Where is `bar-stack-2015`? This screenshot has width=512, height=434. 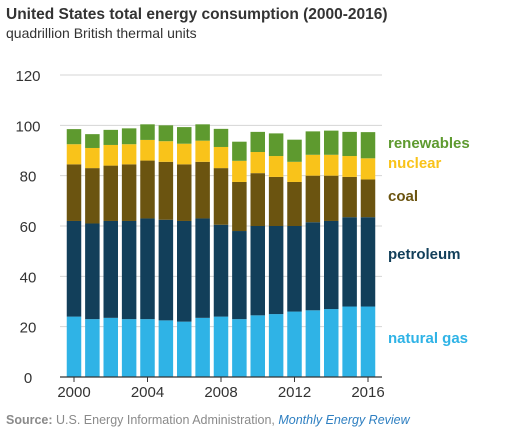 bar-stack-2015 is located at coordinates (349, 254).